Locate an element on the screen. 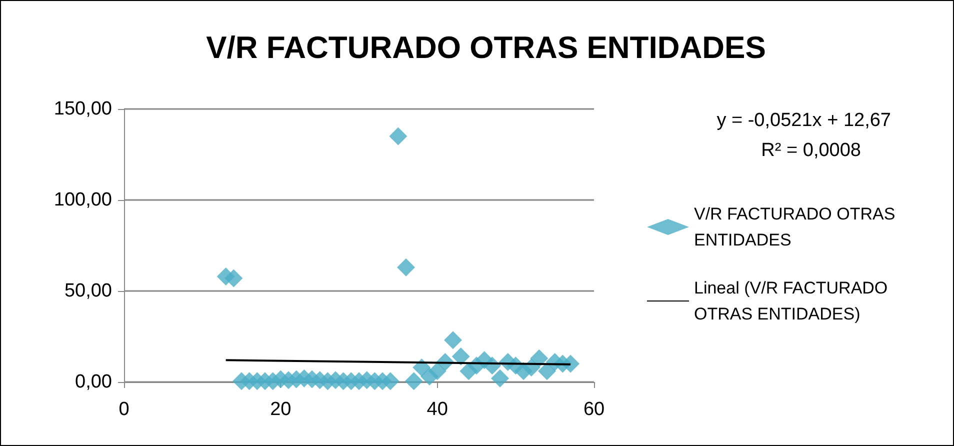 The width and height of the screenshot is (954, 446). chart-title: V/R FACTURADO OTRAS ENTIDADES is located at coordinates (486, 47).